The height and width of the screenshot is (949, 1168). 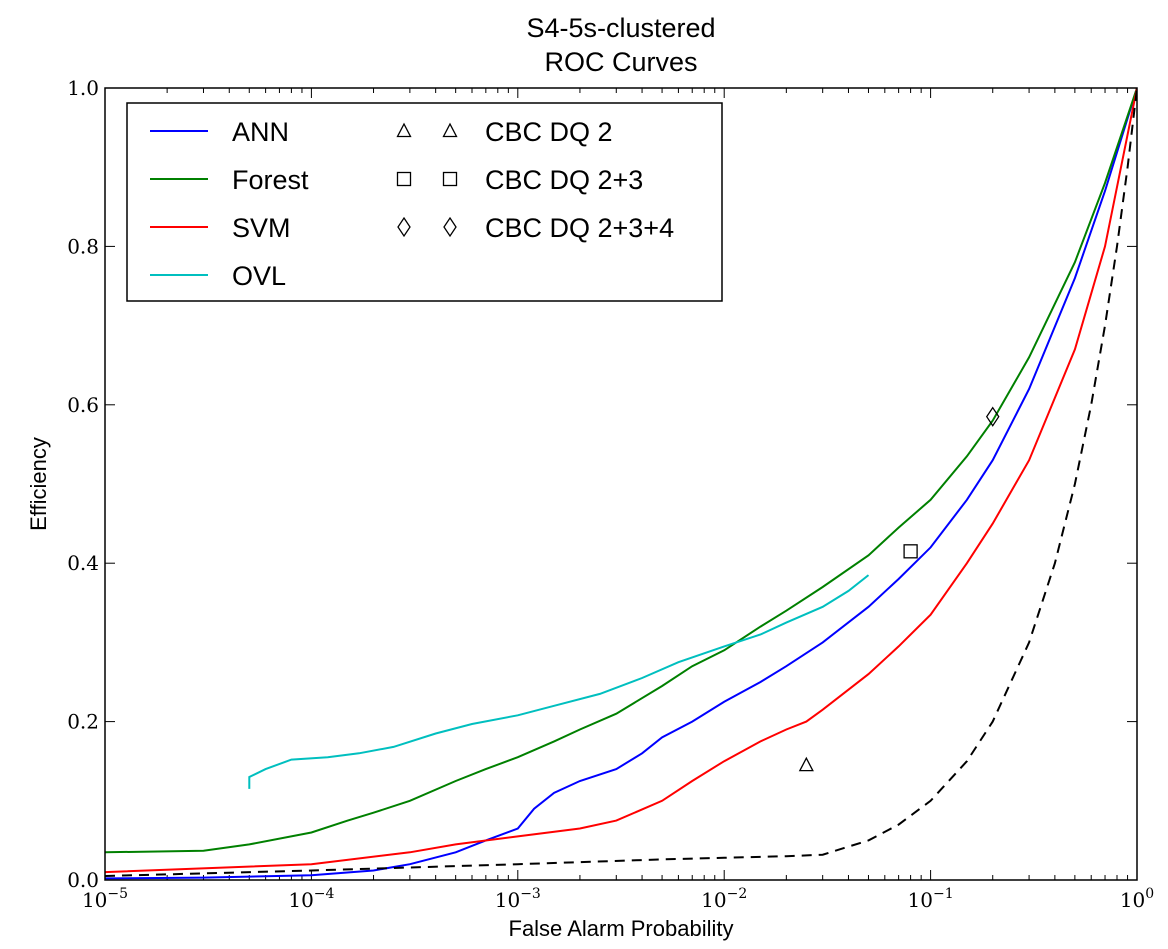 What do you see at coordinates (806, 764) in the screenshot?
I see `marker-triangle` at bounding box center [806, 764].